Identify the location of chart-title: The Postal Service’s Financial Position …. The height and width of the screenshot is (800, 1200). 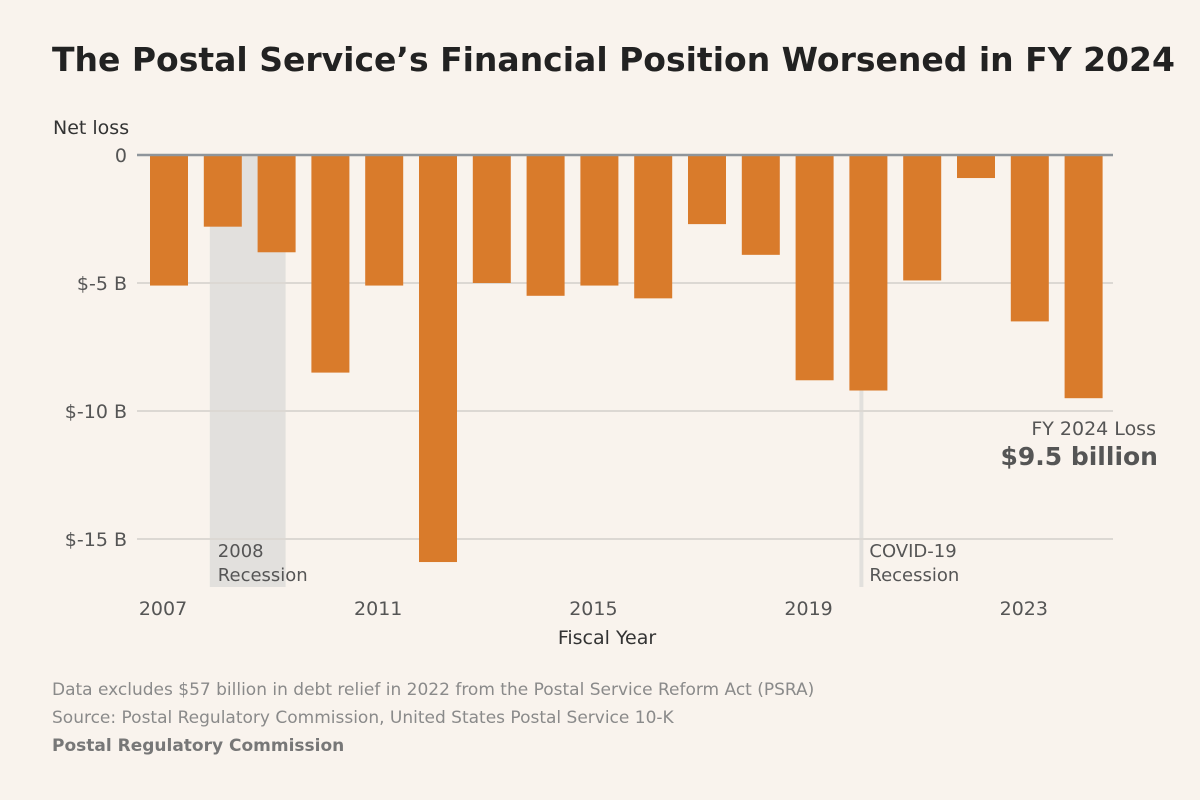
(613, 59).